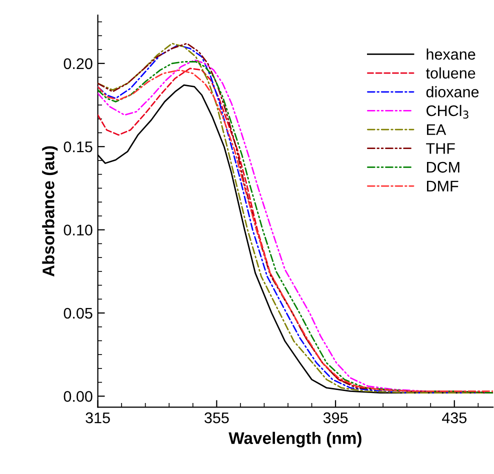 Image resolution: width=494 pixels, height=474 pixels. What do you see at coordinates (436, 129) in the screenshot?
I see `legend-label: EA` at bounding box center [436, 129].